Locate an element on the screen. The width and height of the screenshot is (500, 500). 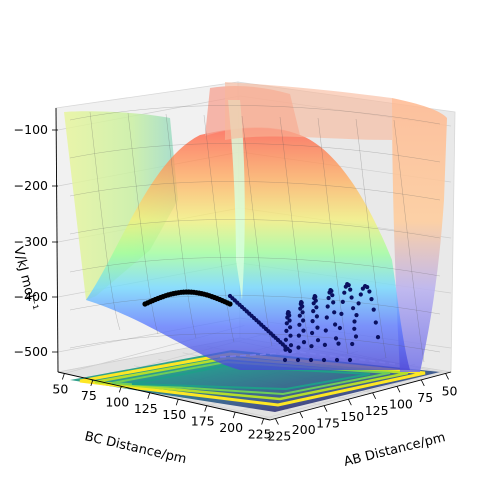
y-tick-label: 175 is located at coordinates (203, 421).